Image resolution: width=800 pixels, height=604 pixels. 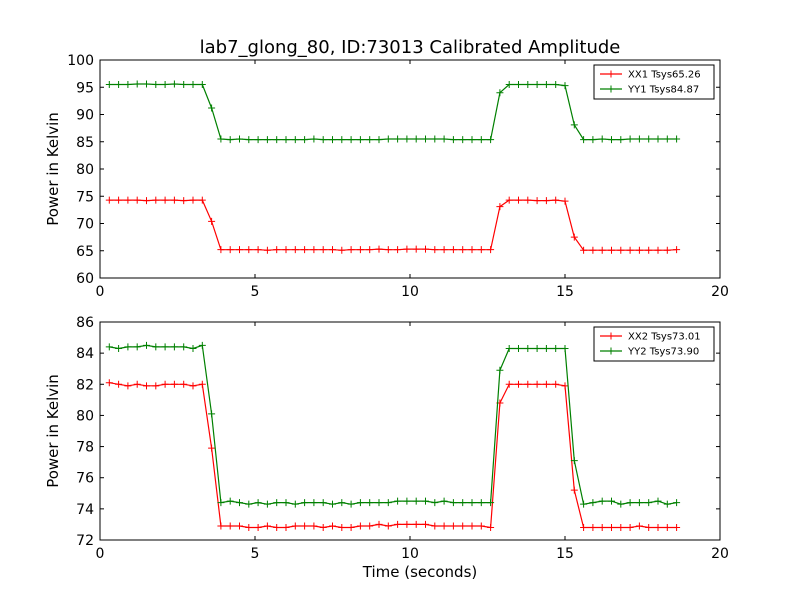 What do you see at coordinates (664, 75) in the screenshot?
I see `legend-label: XX1 Tsys65.26` at bounding box center [664, 75].